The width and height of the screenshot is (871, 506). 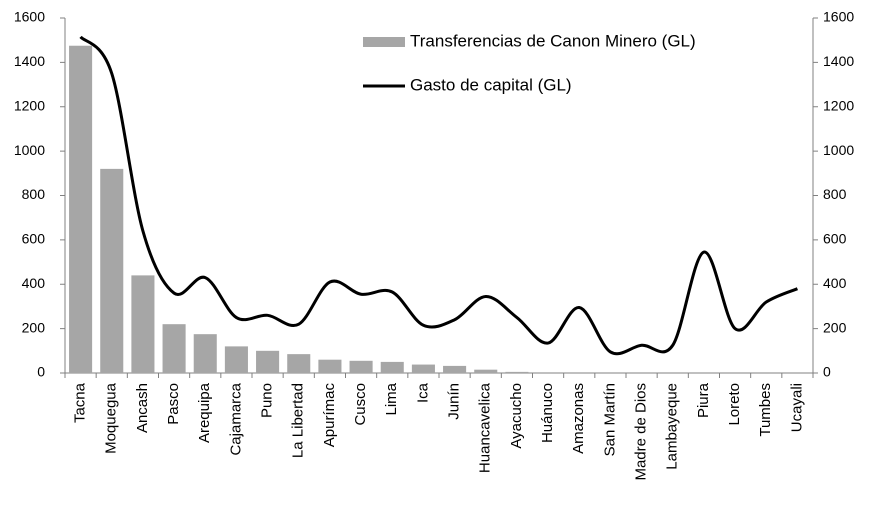 I want to click on y-tick-label: 1600, so click(x=29, y=17).